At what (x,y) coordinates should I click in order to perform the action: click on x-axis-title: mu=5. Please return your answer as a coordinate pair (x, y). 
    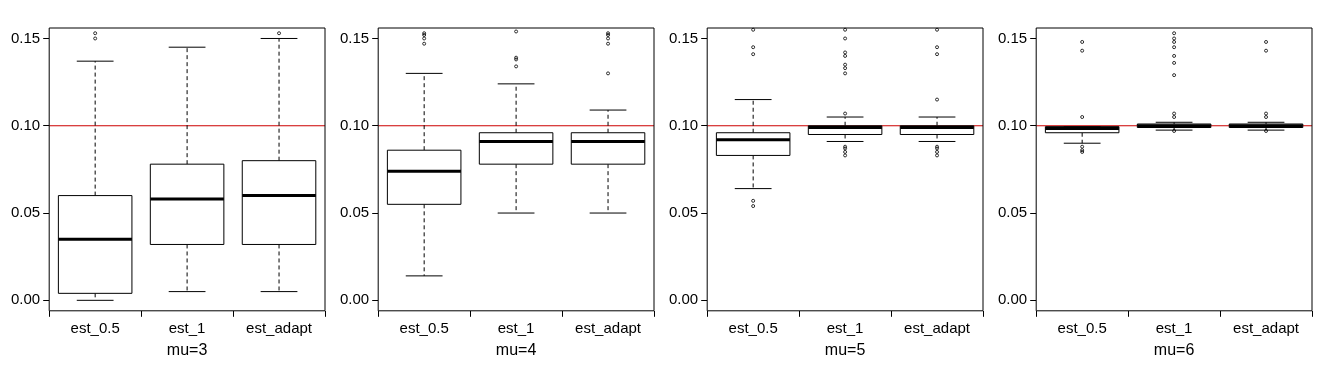
    Looking at the image, I should click on (845, 349).